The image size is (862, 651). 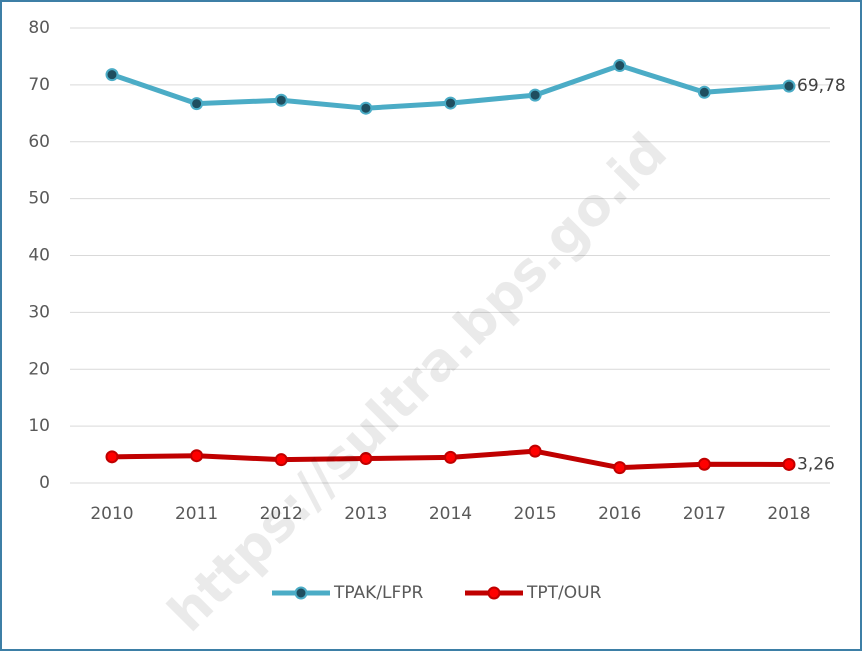 What do you see at coordinates (816, 464) in the screenshot?
I see `data-label: 3,26` at bounding box center [816, 464].